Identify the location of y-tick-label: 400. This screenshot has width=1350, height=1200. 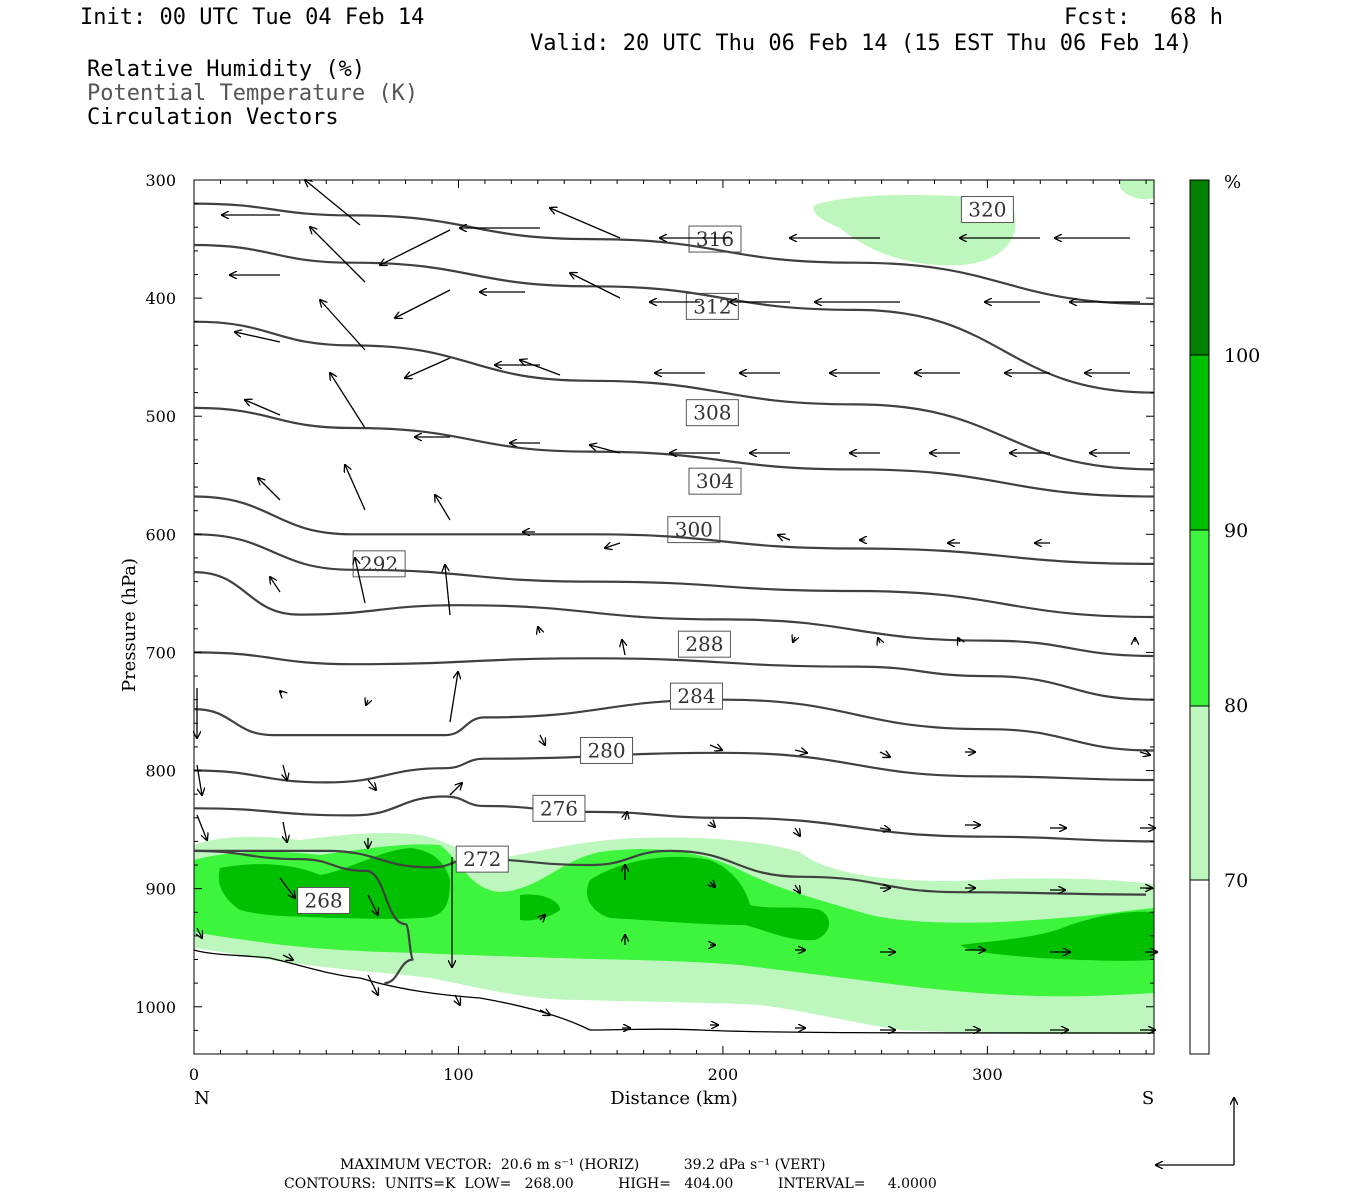
(160, 298).